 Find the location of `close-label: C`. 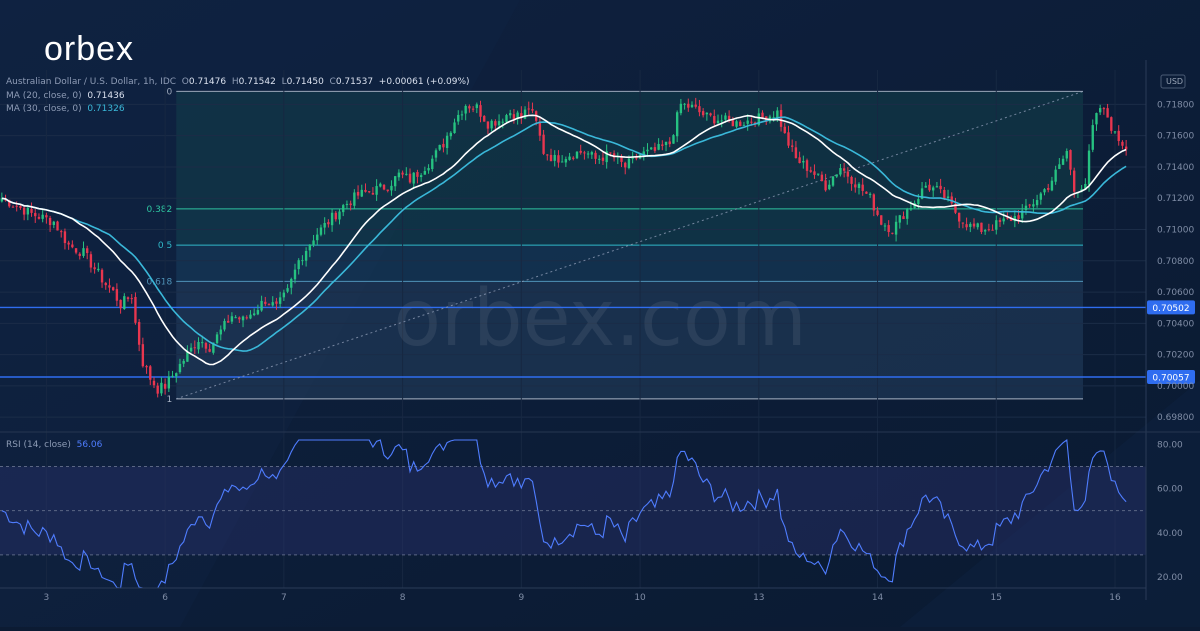

close-label: C is located at coordinates (332, 82).